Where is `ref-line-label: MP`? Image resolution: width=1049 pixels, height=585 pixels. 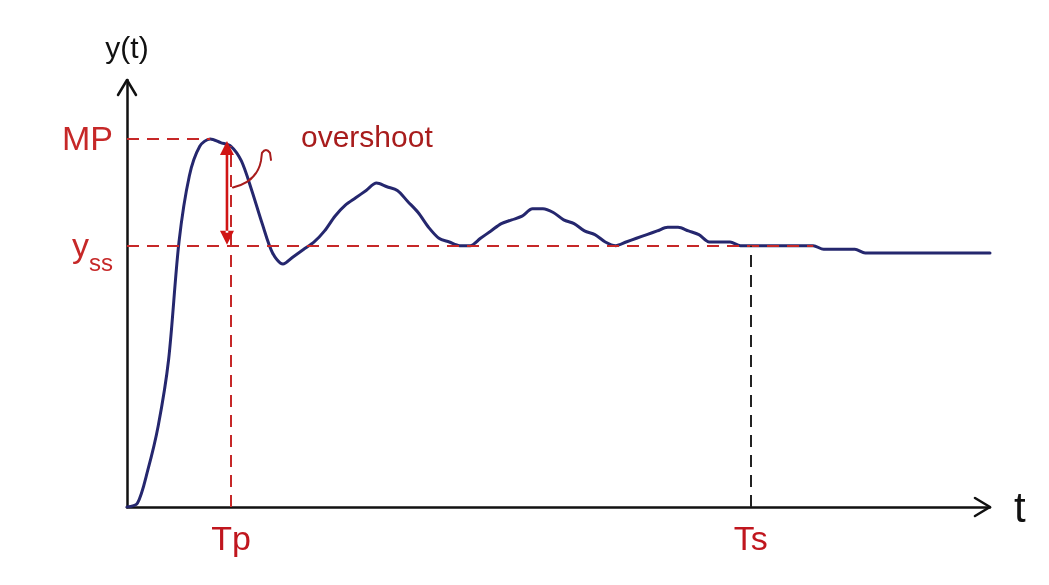
ref-line-label: MP is located at coordinates (87, 137).